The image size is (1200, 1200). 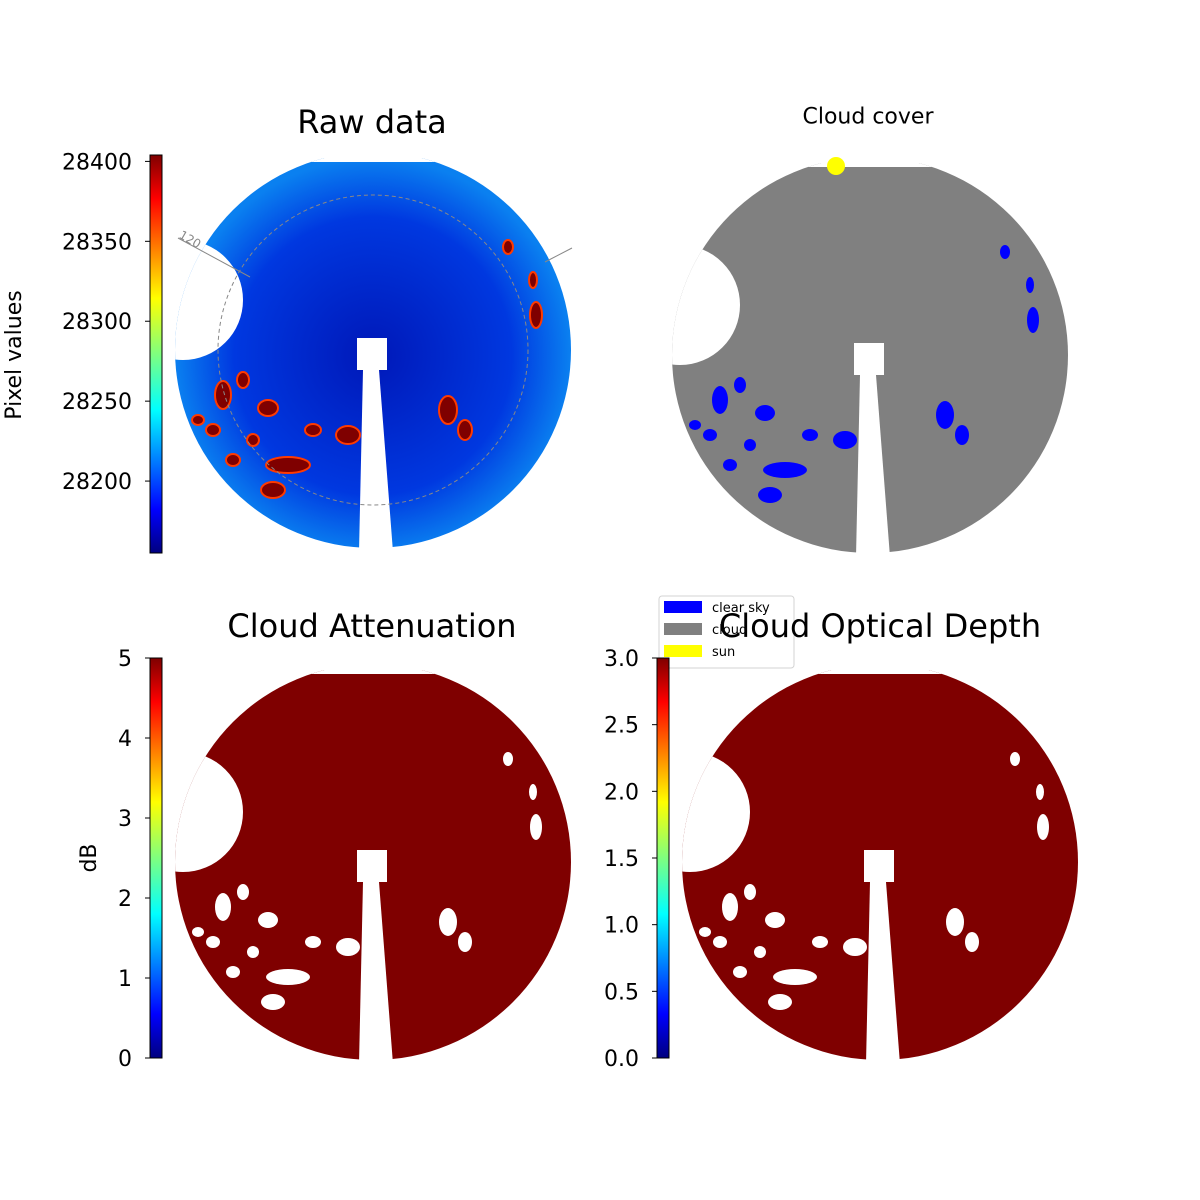 What do you see at coordinates (324, 859) in the screenshot?
I see `panel: 0 1 2 3 4 5 dB` at bounding box center [324, 859].